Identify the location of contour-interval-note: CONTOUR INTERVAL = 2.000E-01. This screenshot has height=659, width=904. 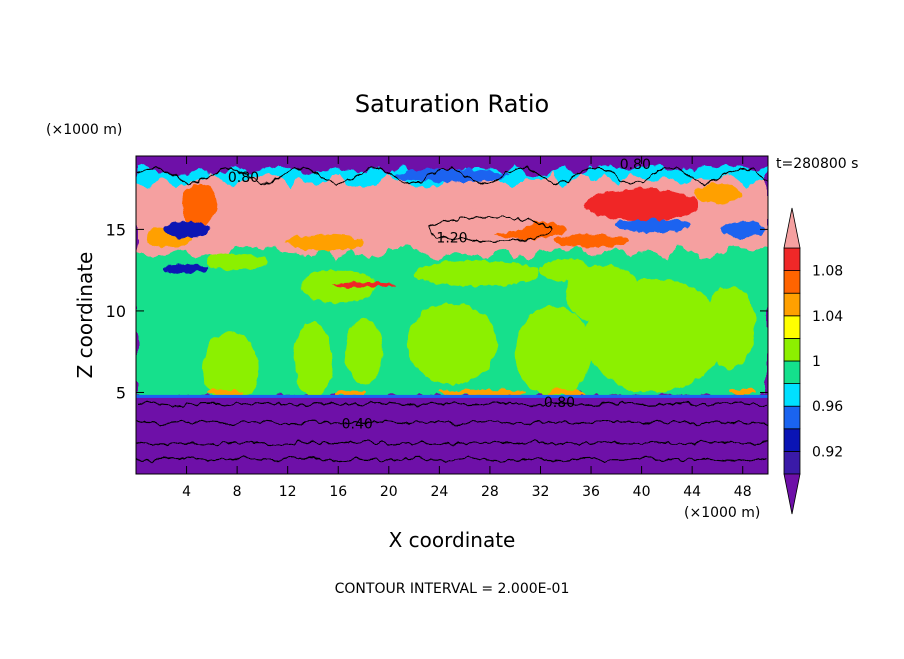
(452, 589).